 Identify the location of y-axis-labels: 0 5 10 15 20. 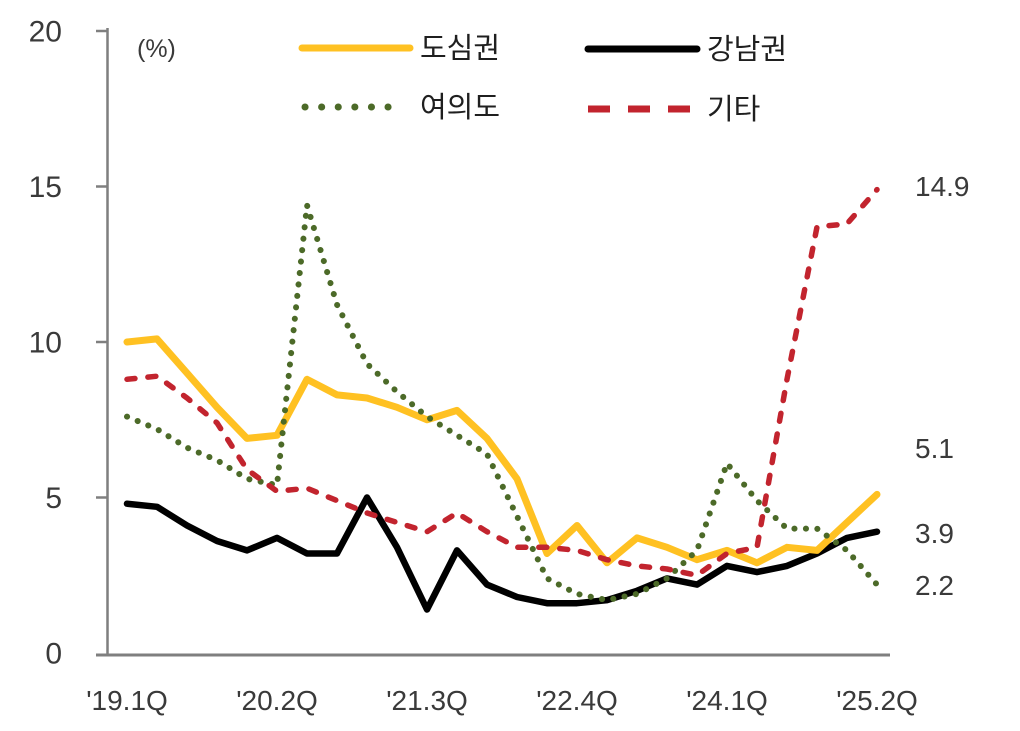
(45, 343).